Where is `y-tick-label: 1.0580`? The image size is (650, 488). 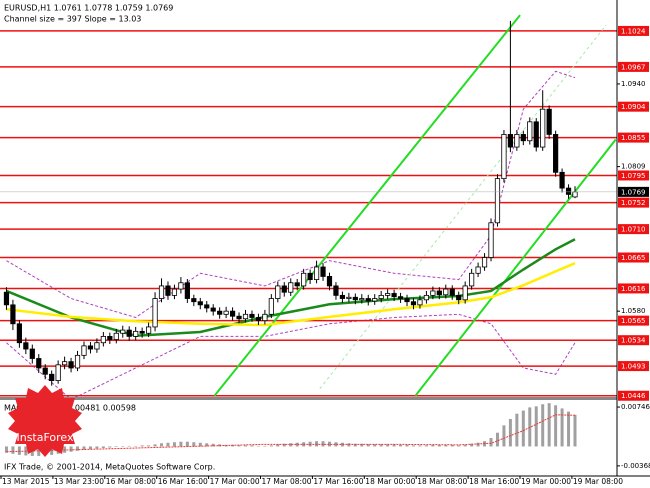
y-tick-label: 1.0580 is located at coordinates (633, 311).